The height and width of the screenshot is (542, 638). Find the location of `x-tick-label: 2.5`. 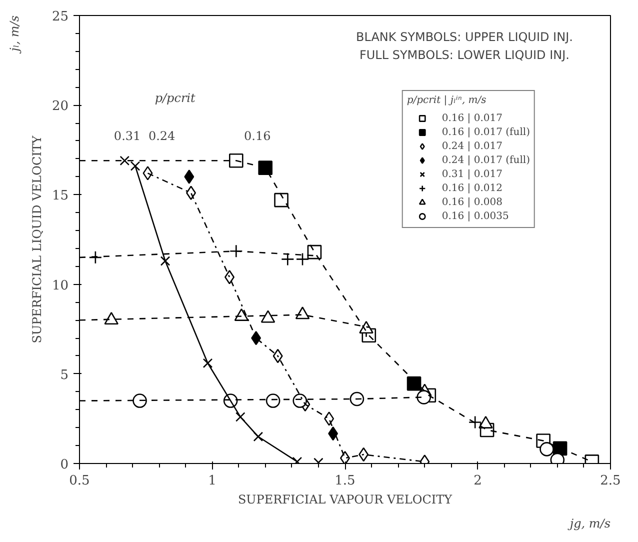

x-tick-label: 2.5 is located at coordinates (610, 481).